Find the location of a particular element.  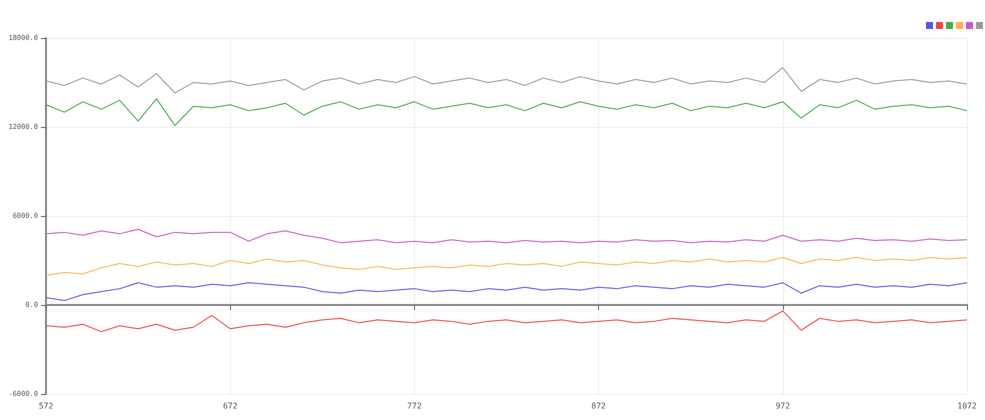

x-tick-label: 872 is located at coordinates (598, 406).